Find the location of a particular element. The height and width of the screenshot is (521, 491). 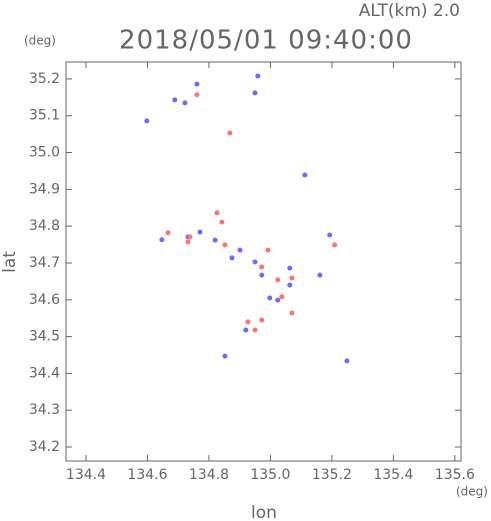

x-tick-label: 135.6 is located at coordinates (455, 475).